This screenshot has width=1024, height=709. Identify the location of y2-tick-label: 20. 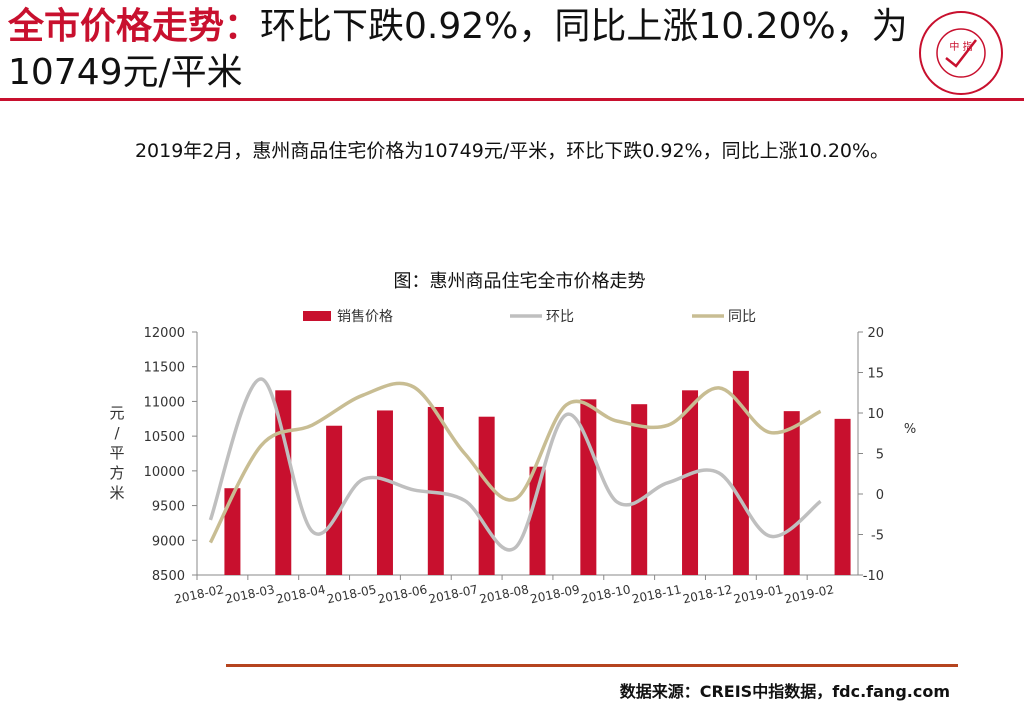
(875, 333).